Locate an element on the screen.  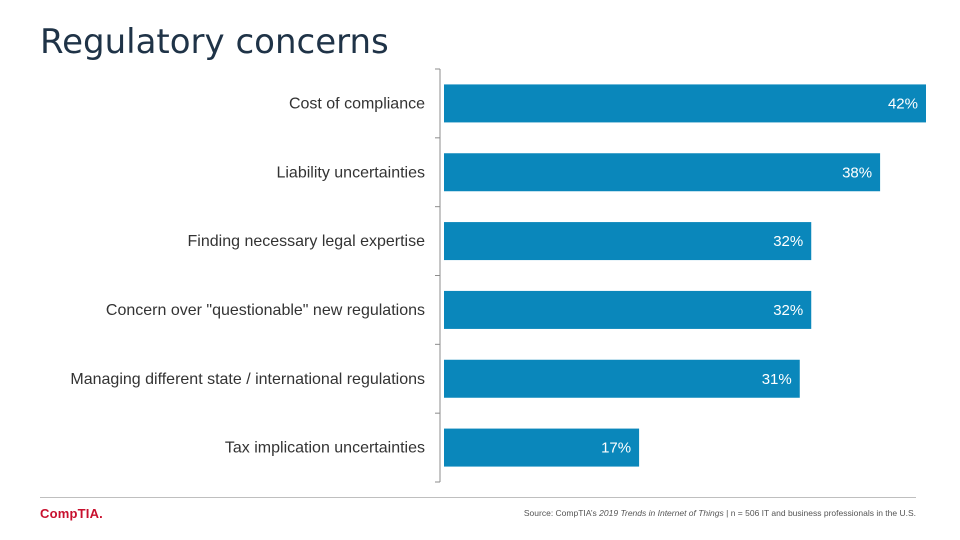
category-label: Finding necessary legal expertise is located at coordinates (307, 241).